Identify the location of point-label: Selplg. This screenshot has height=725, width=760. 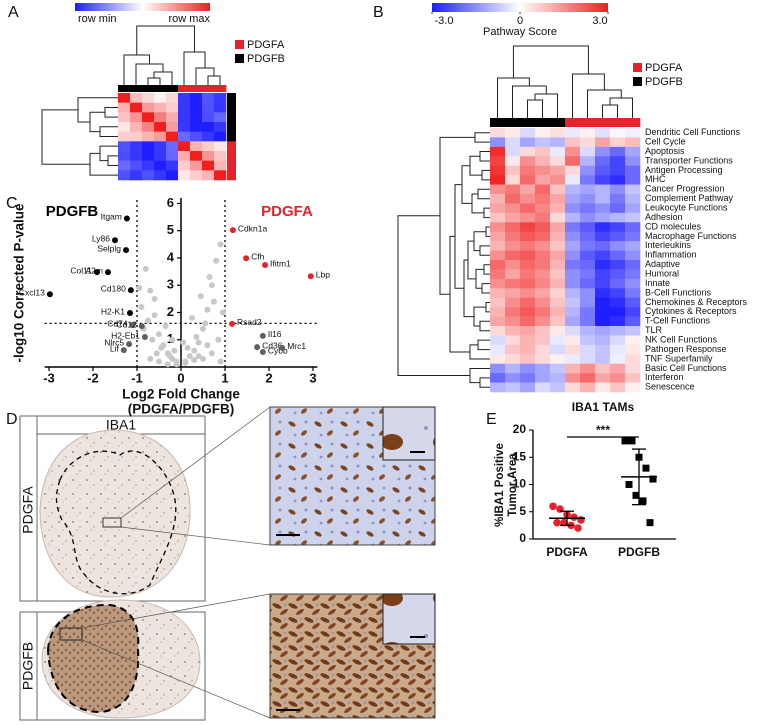
(109, 248).